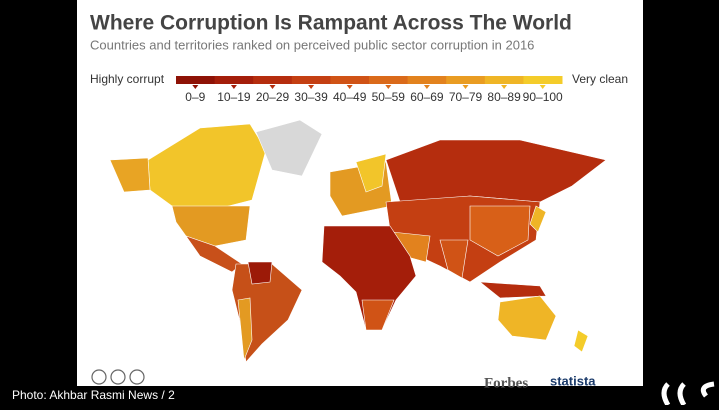  I want to click on corner-logo, so click(688, 394).